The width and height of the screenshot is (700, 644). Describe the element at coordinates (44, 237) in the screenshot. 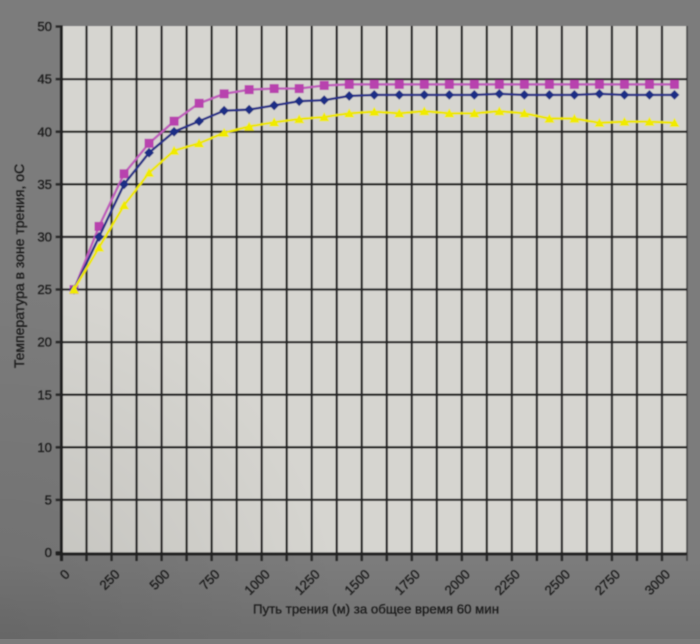

I see `svg-text: 30` at that location.